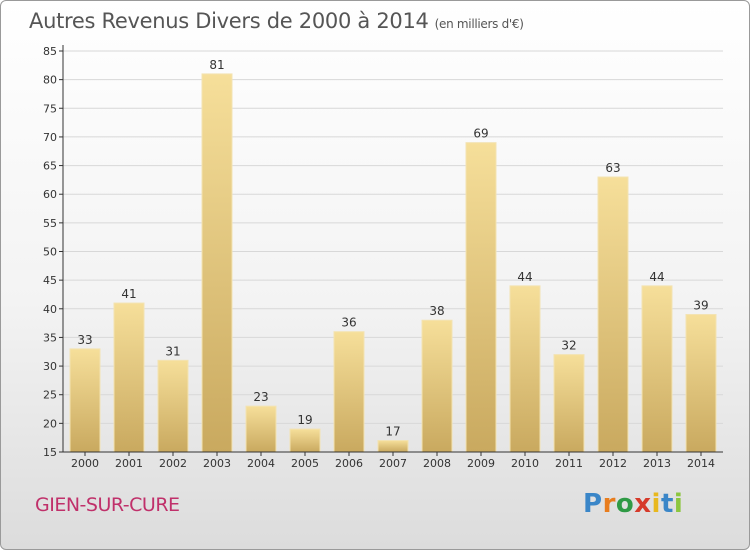 The image size is (750, 550). Describe the element at coordinates (701, 463) in the screenshot. I see `x-tick-label: 2014` at that location.